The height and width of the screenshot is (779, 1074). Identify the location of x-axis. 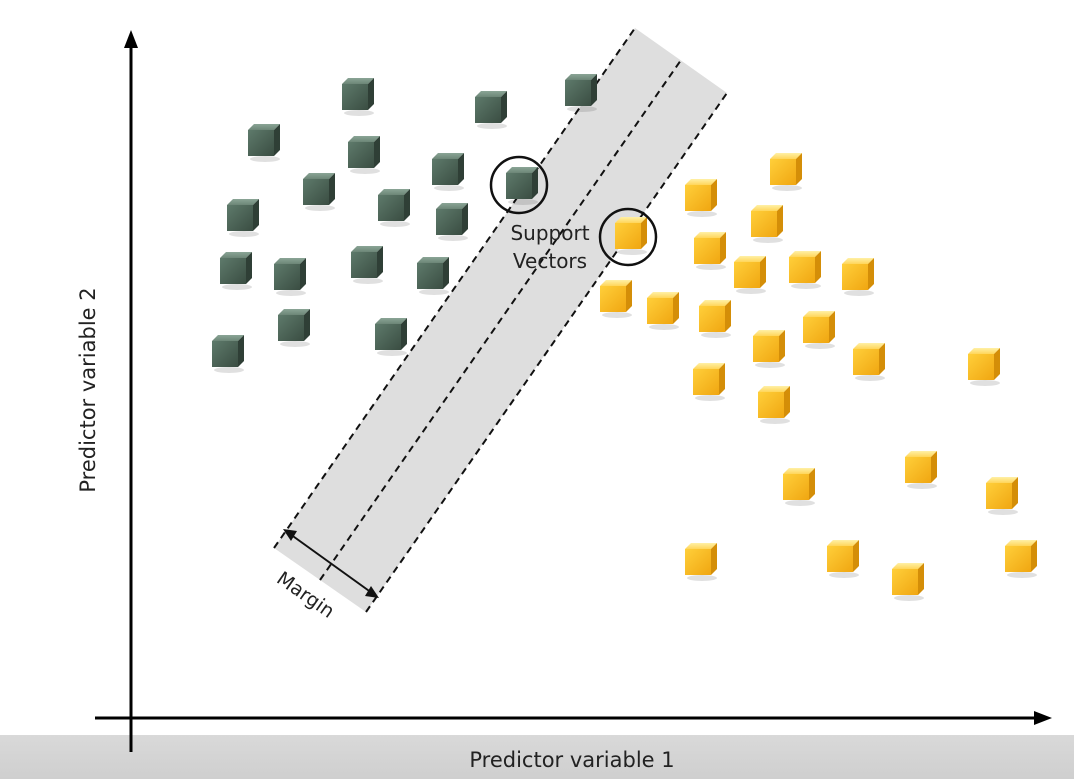
(573, 718).